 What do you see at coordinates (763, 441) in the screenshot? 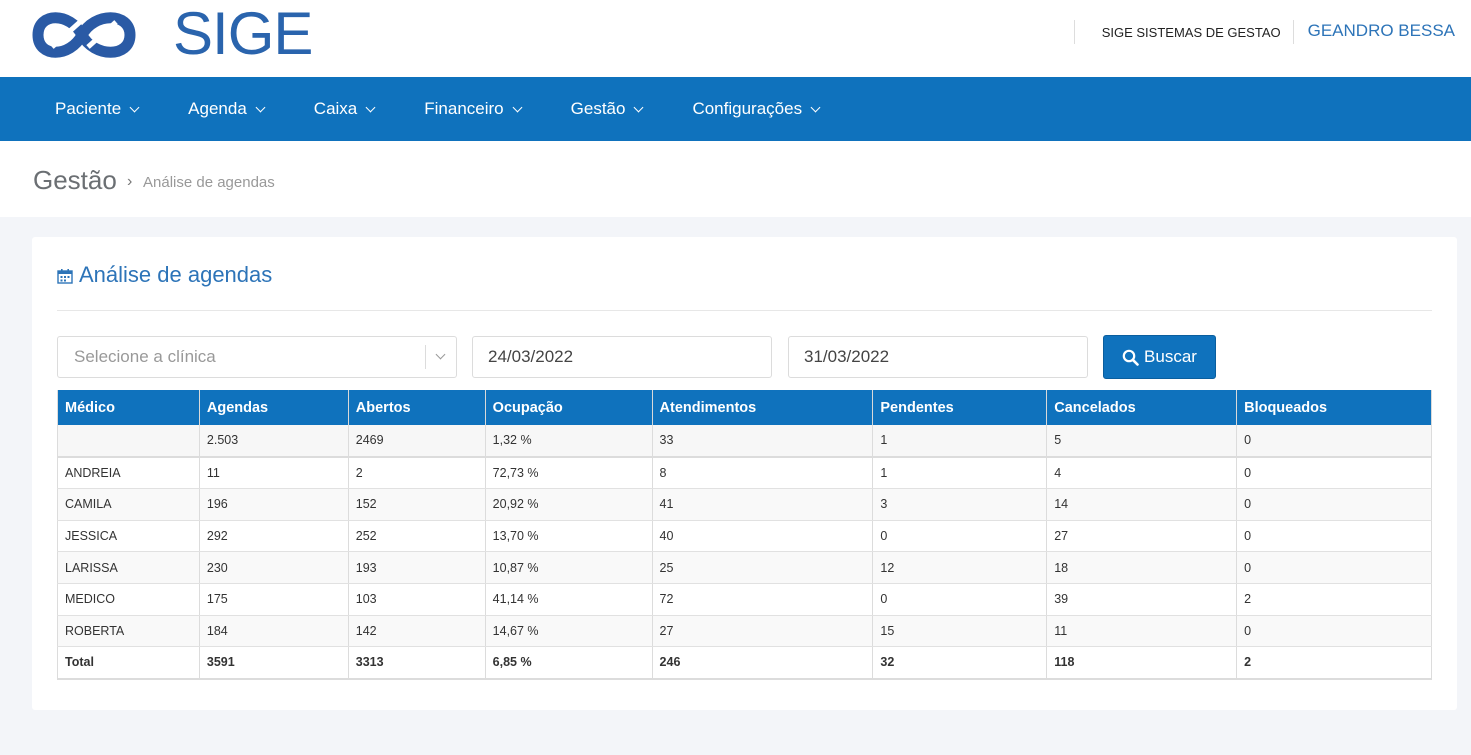
I see `table-cell: 33` at bounding box center [763, 441].